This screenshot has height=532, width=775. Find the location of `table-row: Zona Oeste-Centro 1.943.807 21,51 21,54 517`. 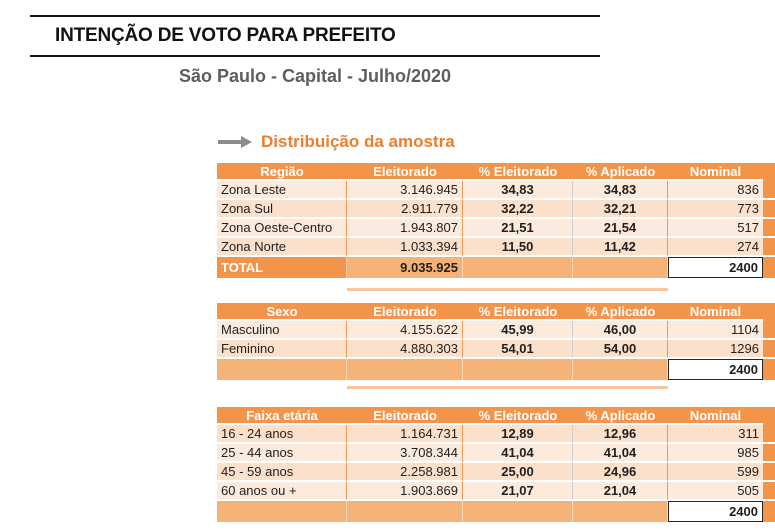

table-row: Zona Oeste-Centro 1.943.807 21,51 21,54 517 is located at coordinates (496, 228).